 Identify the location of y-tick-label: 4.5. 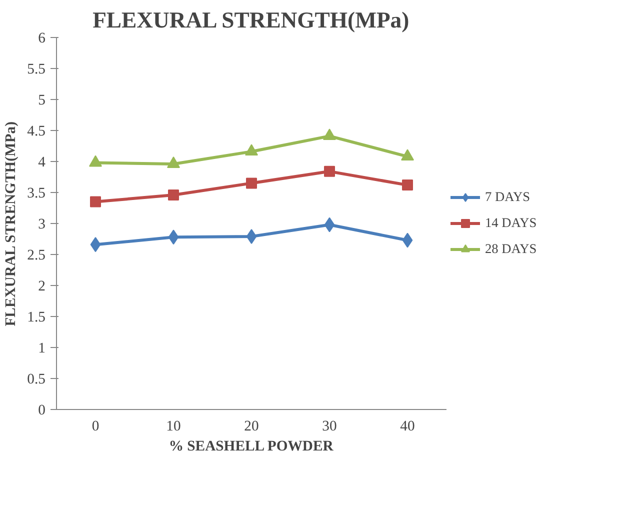
(36, 132).